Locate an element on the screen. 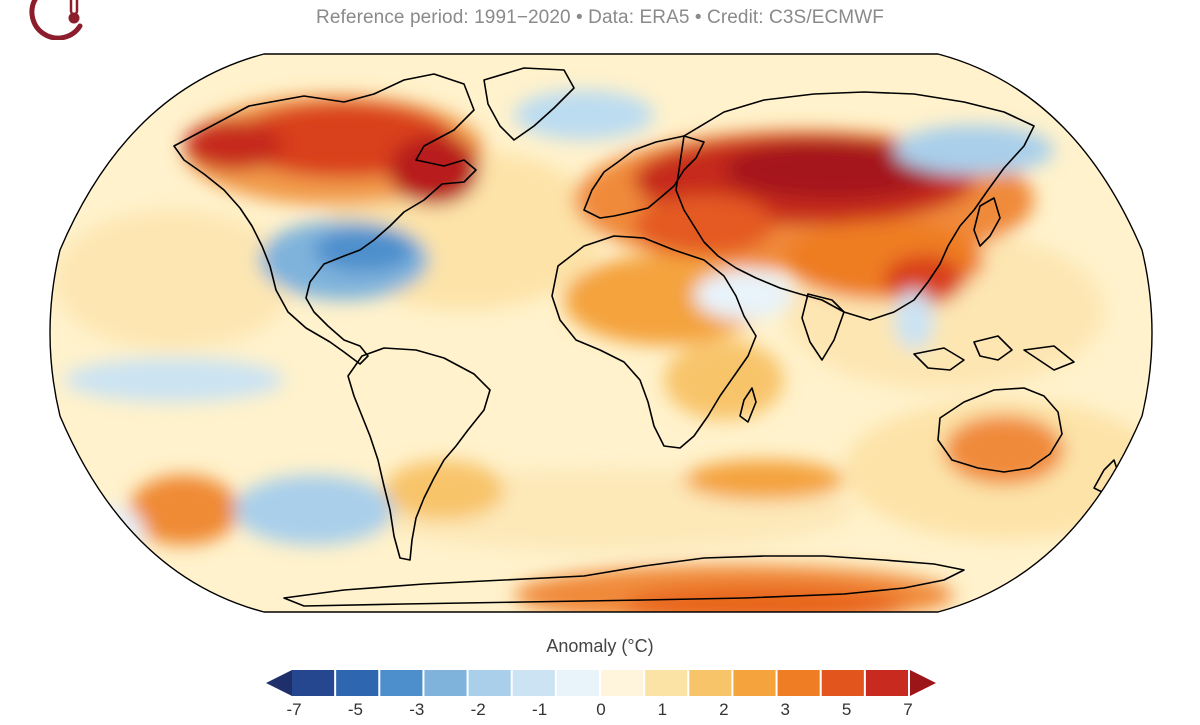 This screenshot has width=1200, height=725. logo is located at coordinates (56, 20).